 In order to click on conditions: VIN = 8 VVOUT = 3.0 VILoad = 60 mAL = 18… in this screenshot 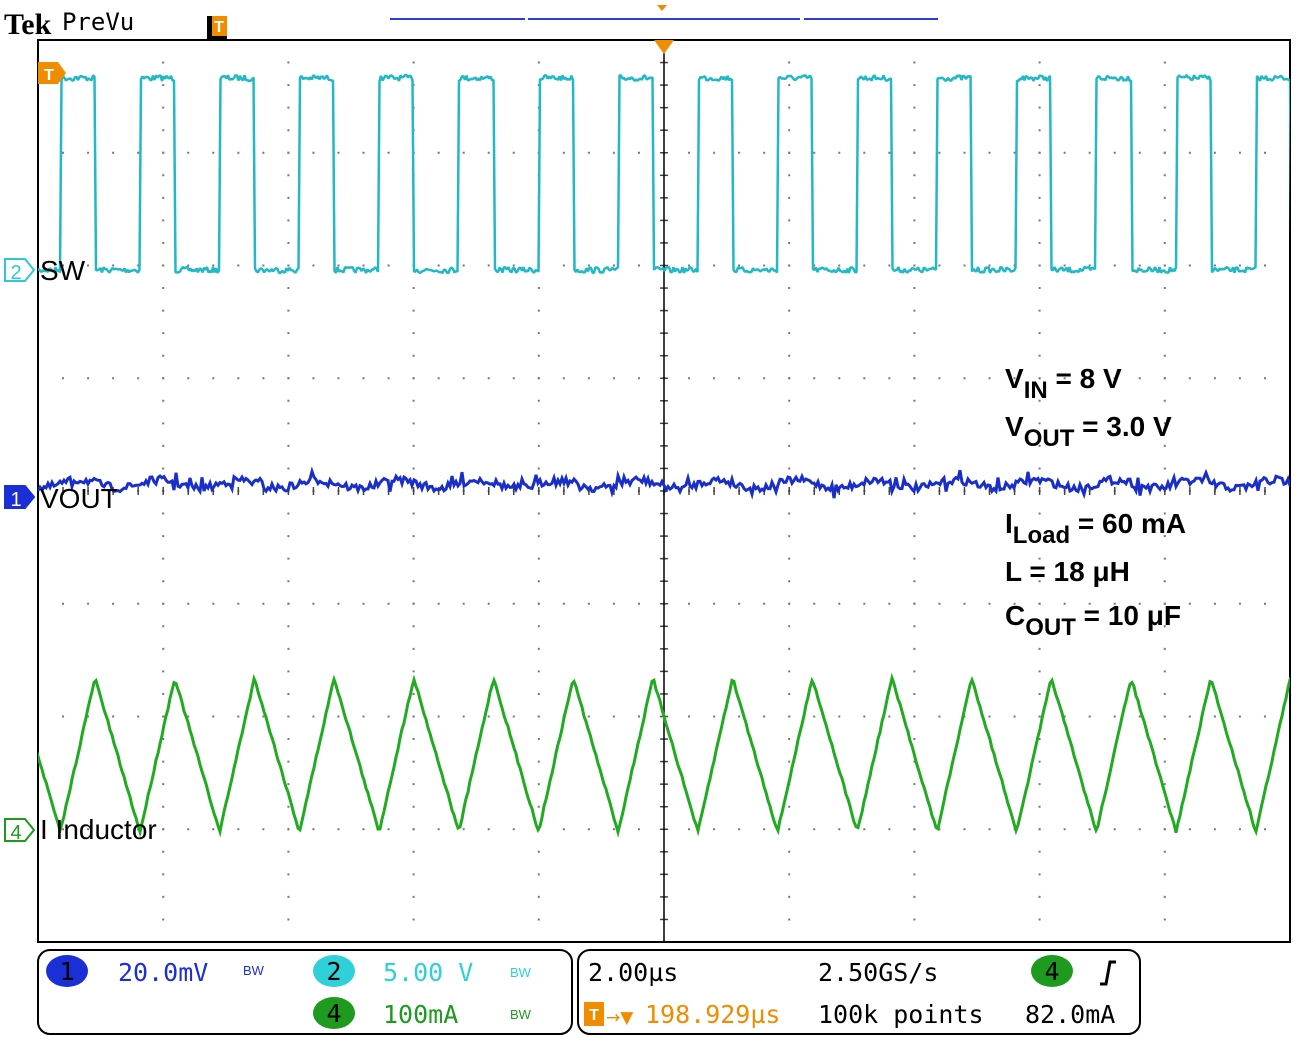, I will do `click(1095, 502)`.